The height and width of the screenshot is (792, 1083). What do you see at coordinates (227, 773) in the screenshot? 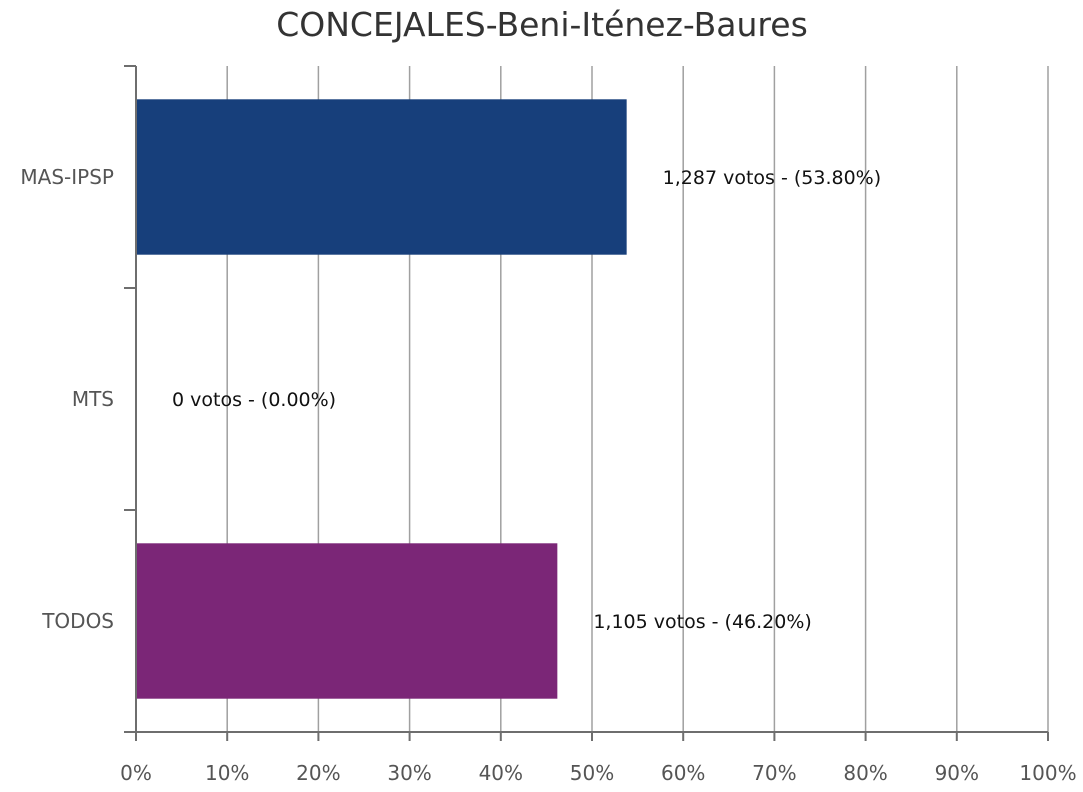
I see `x-tick-label: 10%` at bounding box center [227, 773].